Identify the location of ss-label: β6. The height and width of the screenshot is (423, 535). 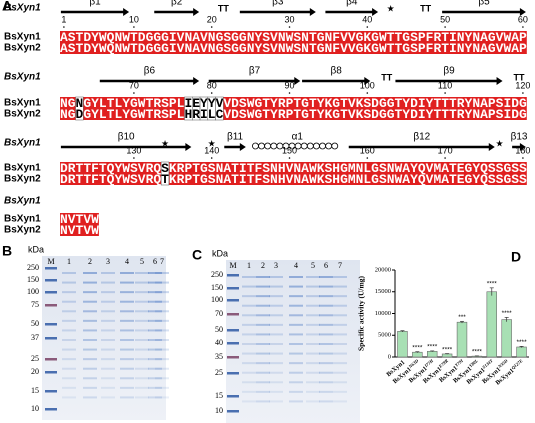
(150, 71).